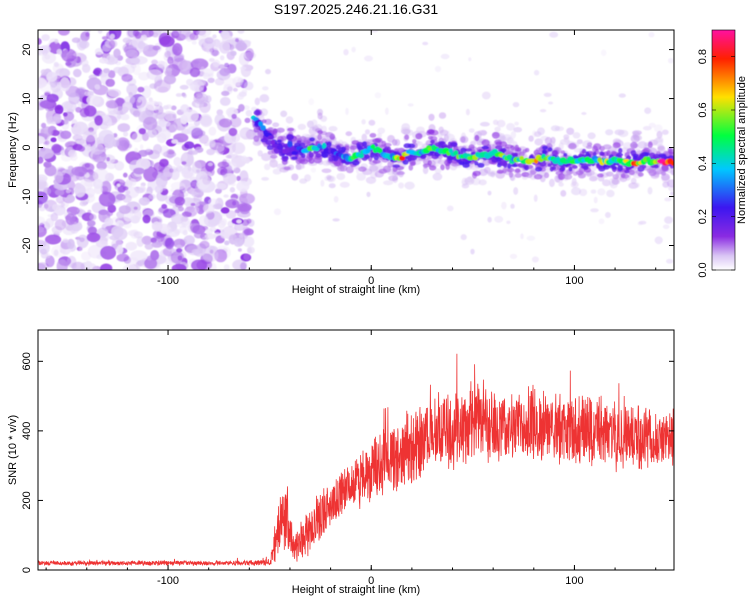 This screenshot has height=600, width=750. Describe the element at coordinates (27, 49) in the screenshot. I see `y-tick-label: 20` at that location.